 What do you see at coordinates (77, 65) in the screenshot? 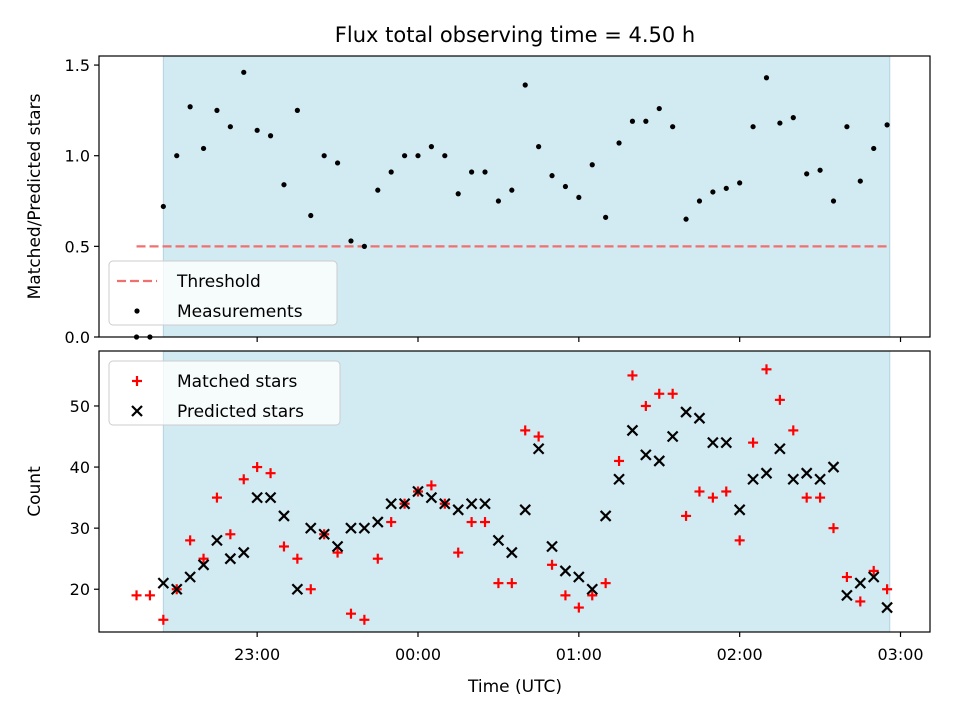
I see `y-tick-label: 1.5` at bounding box center [77, 65].